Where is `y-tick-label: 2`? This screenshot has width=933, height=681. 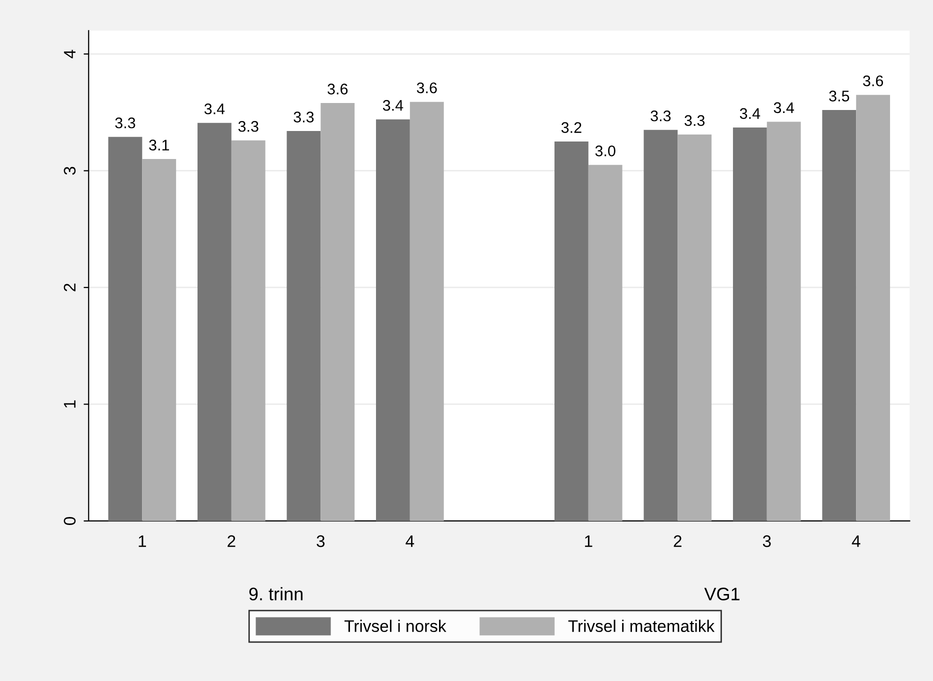 y-tick-label: 2 is located at coordinates (70, 288).